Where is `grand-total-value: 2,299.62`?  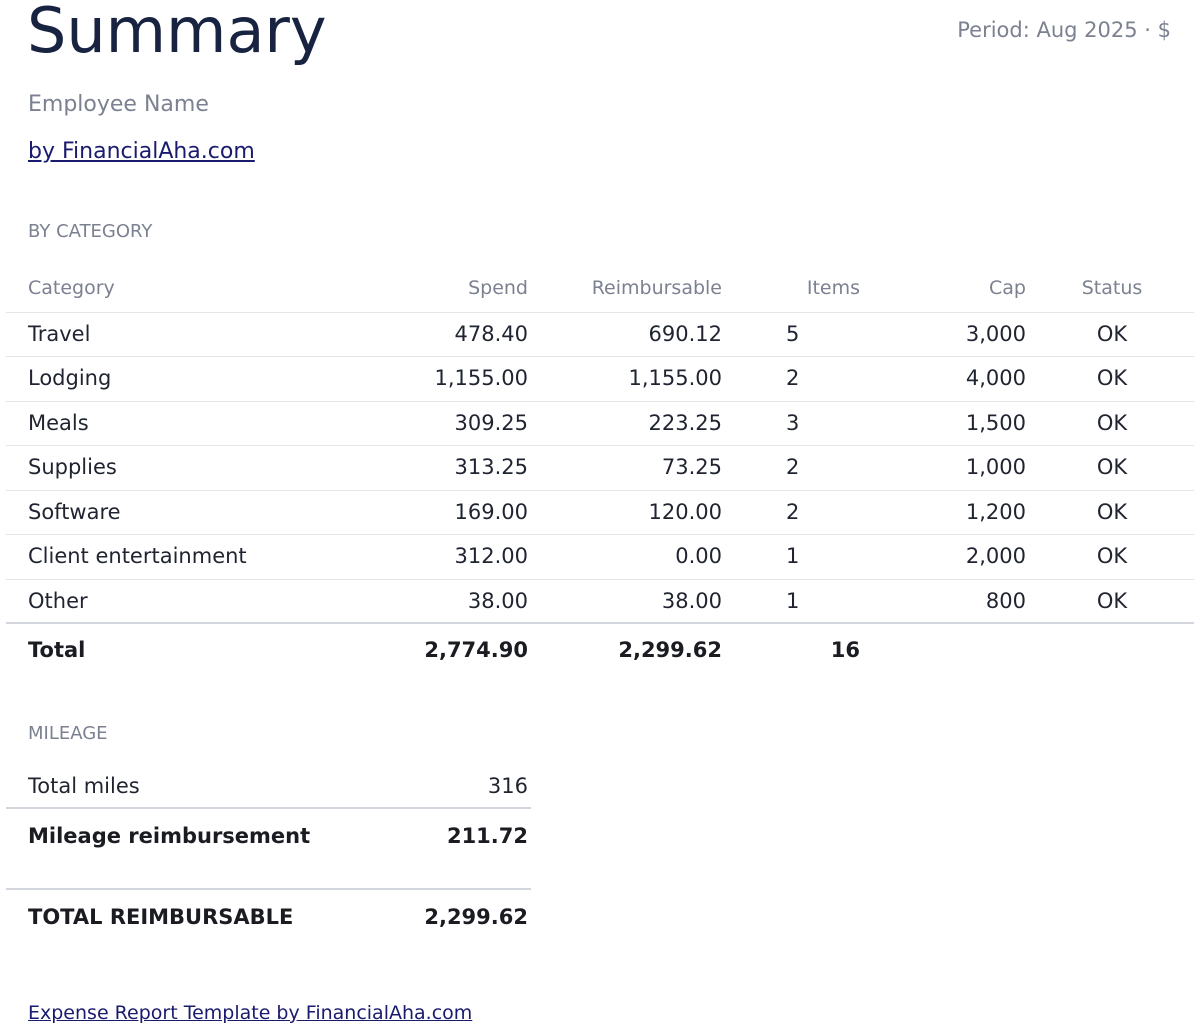 grand-total-value: 2,299.62 is located at coordinates (476, 917).